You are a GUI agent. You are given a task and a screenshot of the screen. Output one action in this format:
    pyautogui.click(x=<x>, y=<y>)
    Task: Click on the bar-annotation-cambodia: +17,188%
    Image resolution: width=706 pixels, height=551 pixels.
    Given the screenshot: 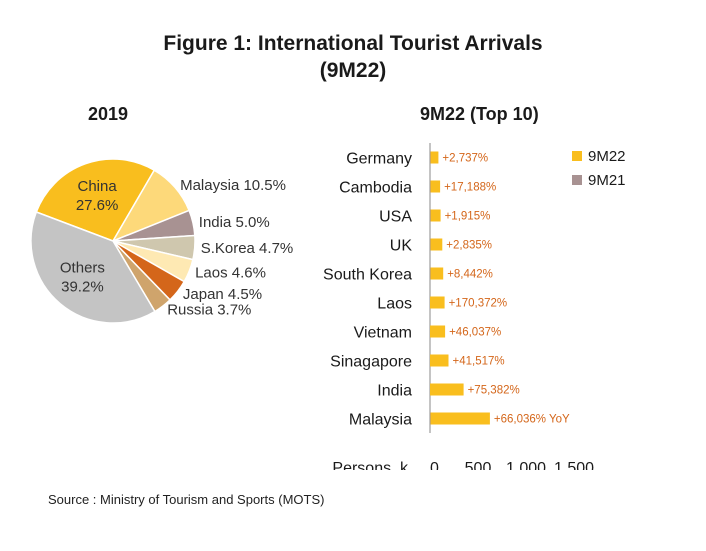 What is the action you would take?
    pyautogui.click(x=470, y=188)
    